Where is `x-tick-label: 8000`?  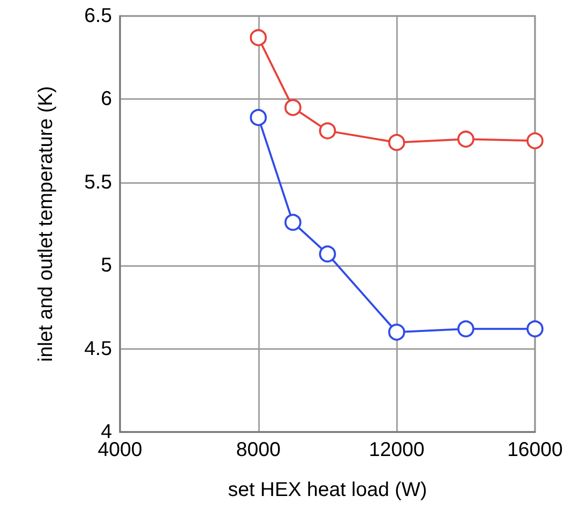 x-tick-label: 8000 is located at coordinates (258, 450).